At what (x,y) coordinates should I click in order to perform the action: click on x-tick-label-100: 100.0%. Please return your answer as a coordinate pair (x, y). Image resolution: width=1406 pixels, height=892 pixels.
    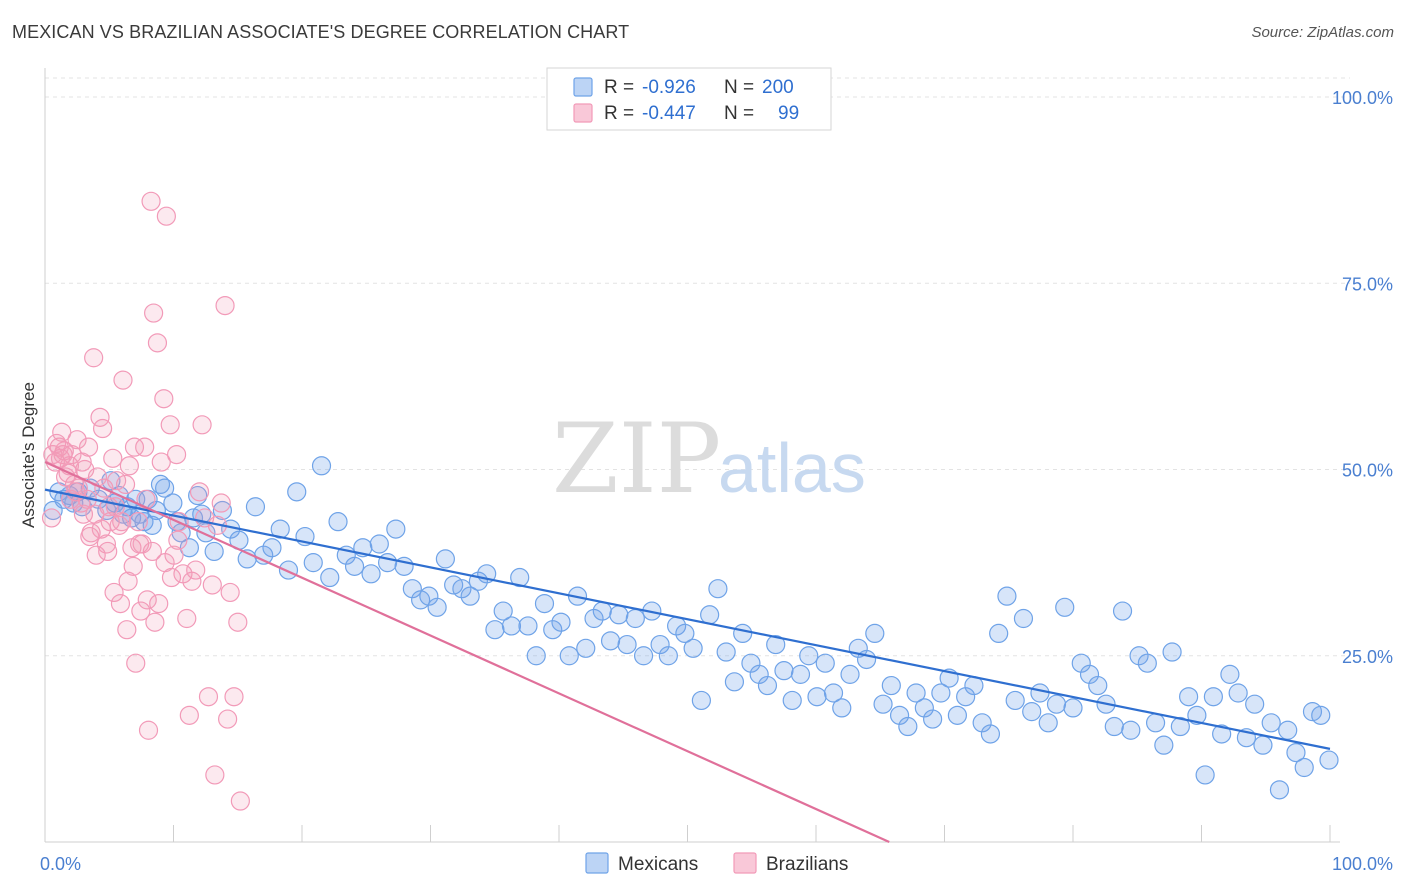
    Looking at the image, I should click on (1362, 864).